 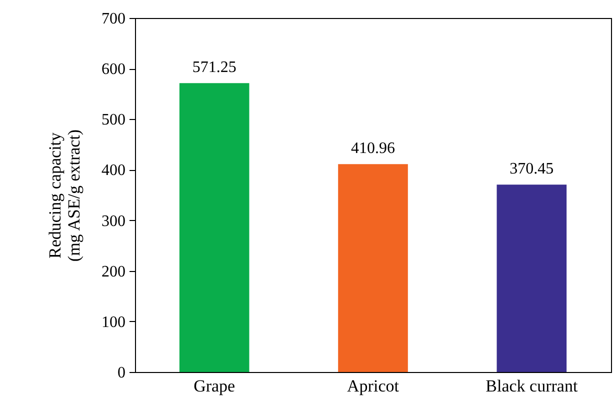 I want to click on y-tick-label: 400, so click(x=114, y=171).